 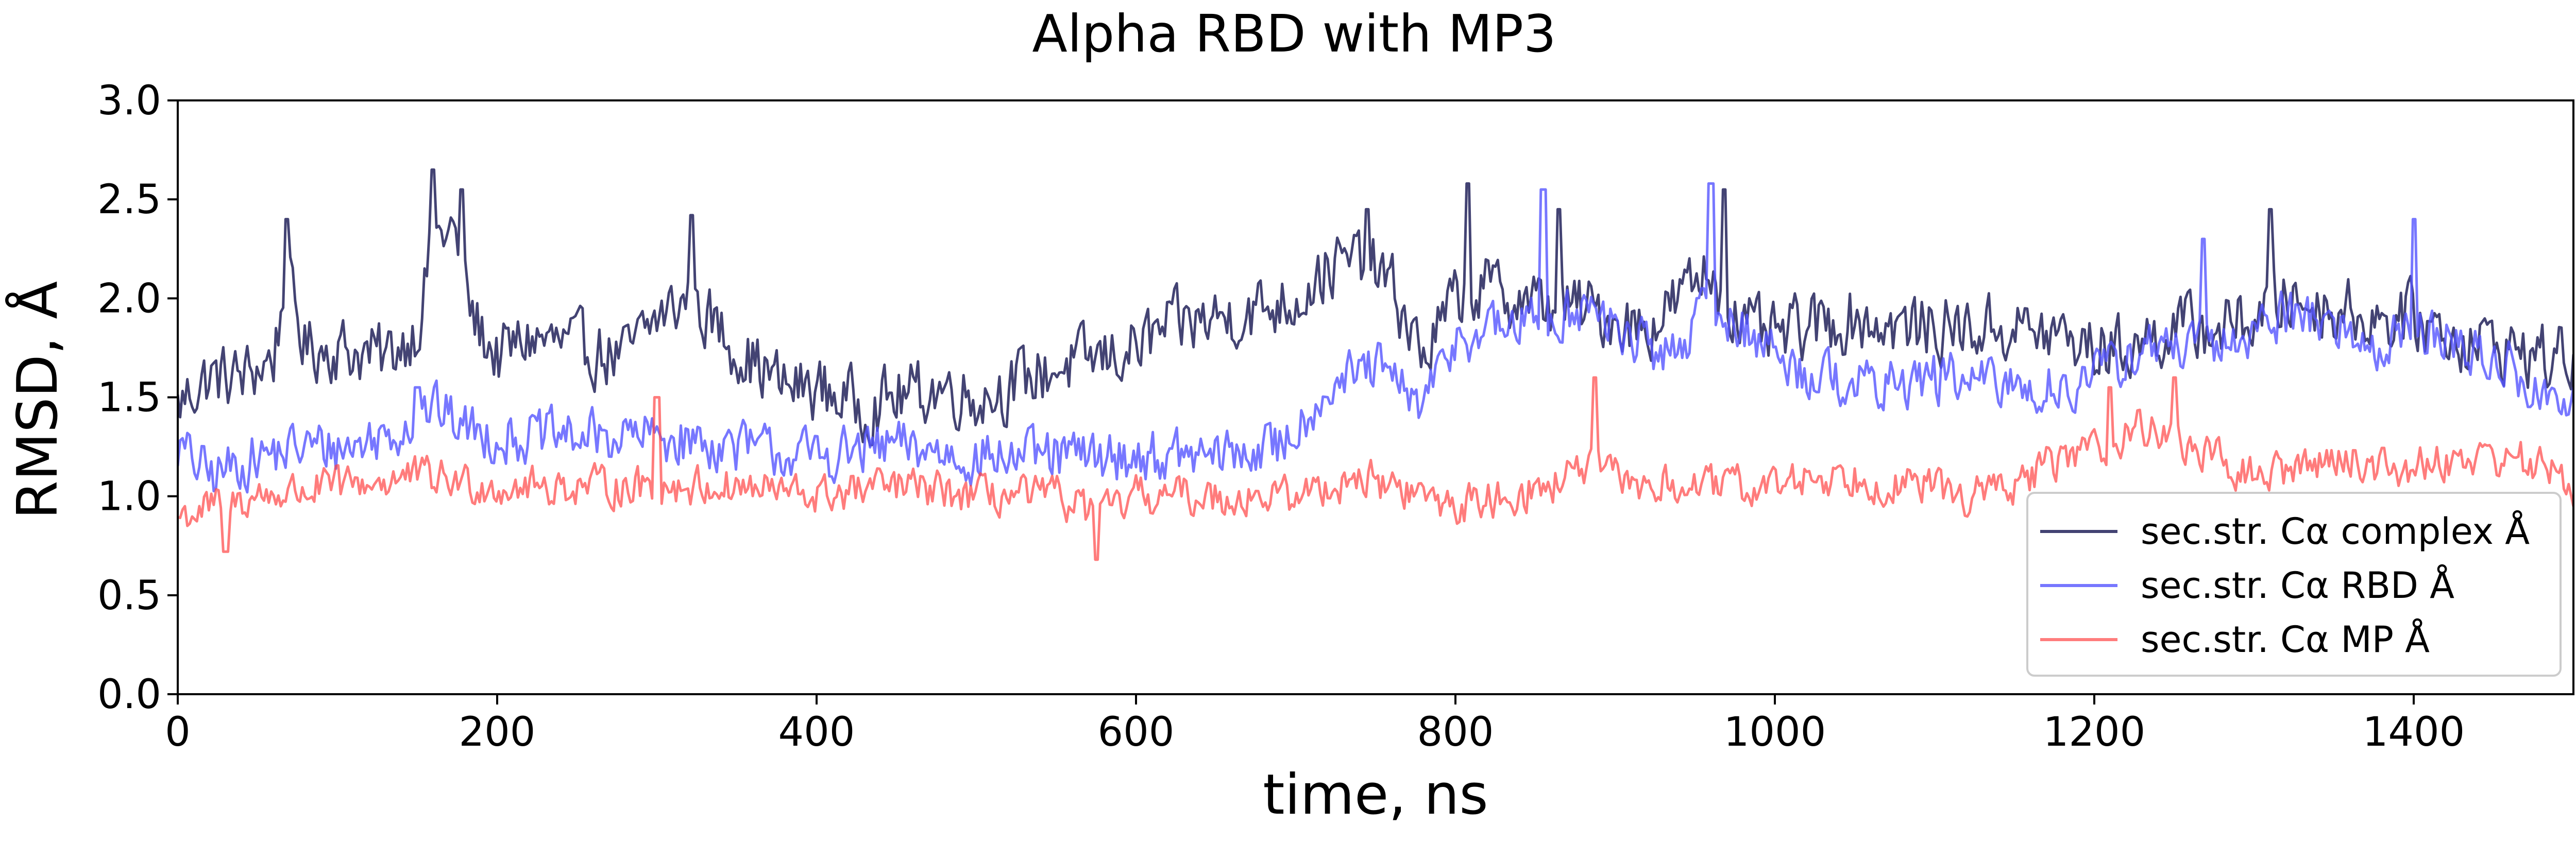 I want to click on x-tick-label: 600, so click(x=1136, y=732).